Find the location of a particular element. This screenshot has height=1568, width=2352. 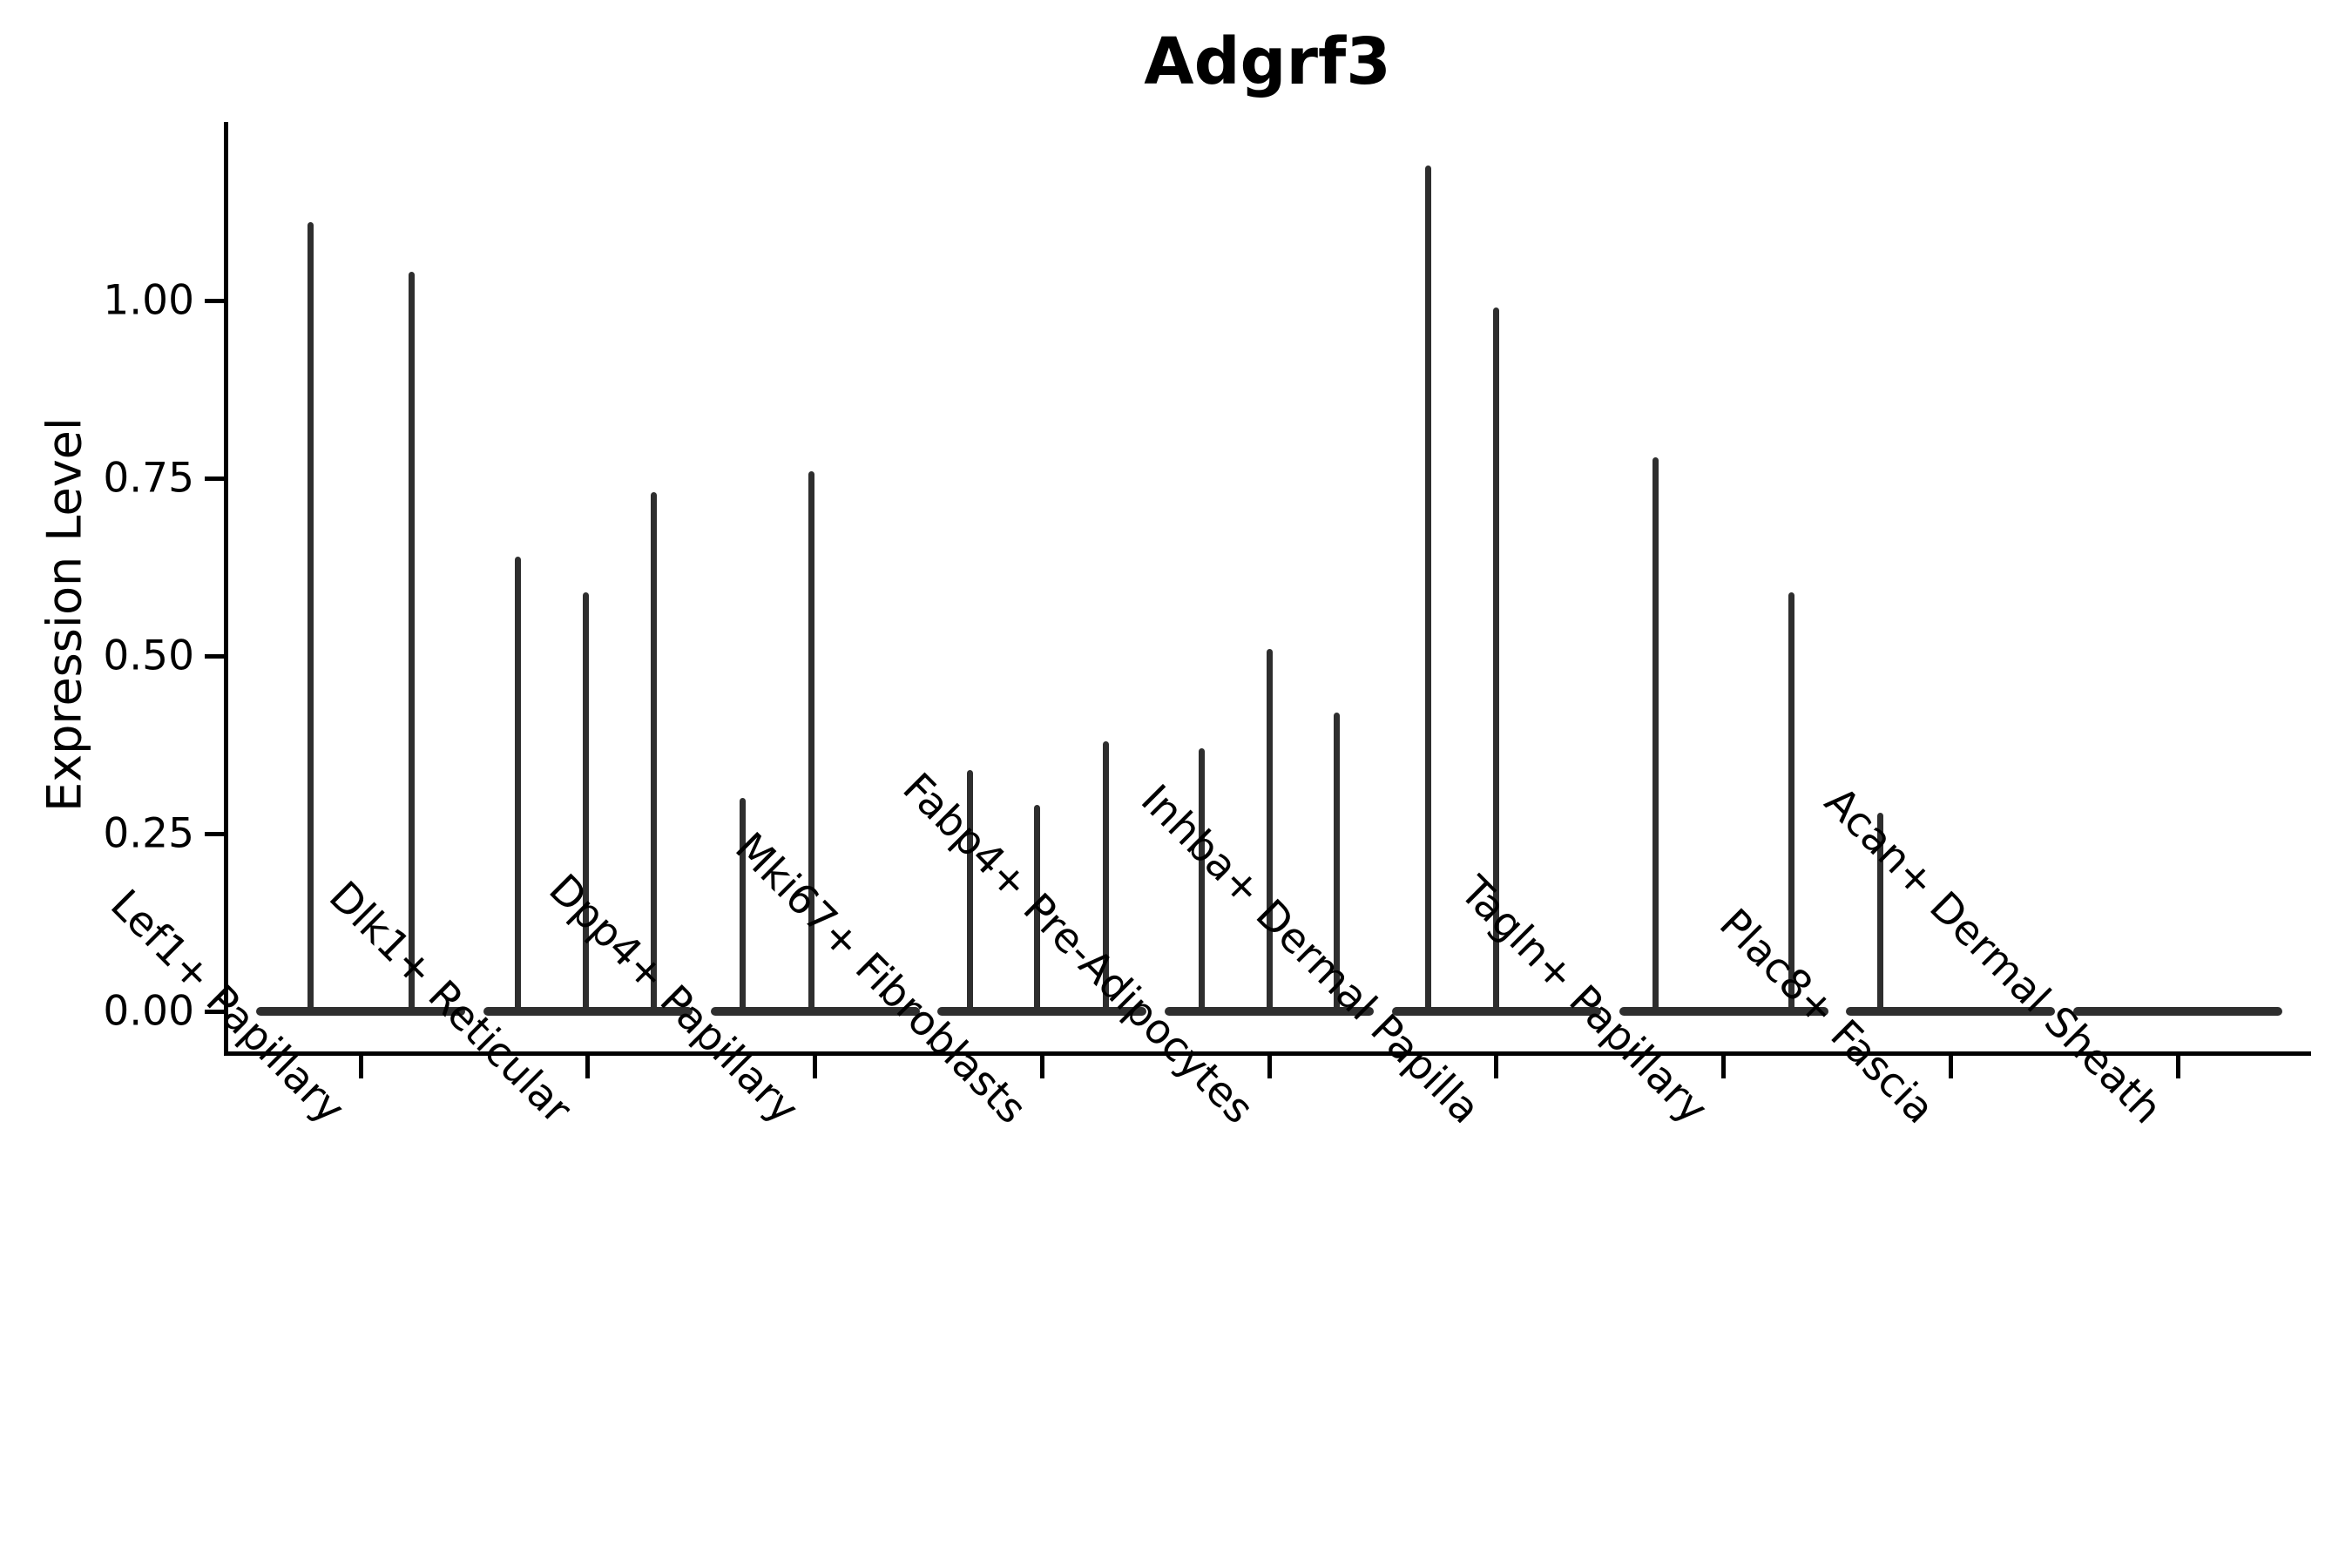

x-tick-label: Plac8+ Fascia is located at coordinates (1827, 1016).